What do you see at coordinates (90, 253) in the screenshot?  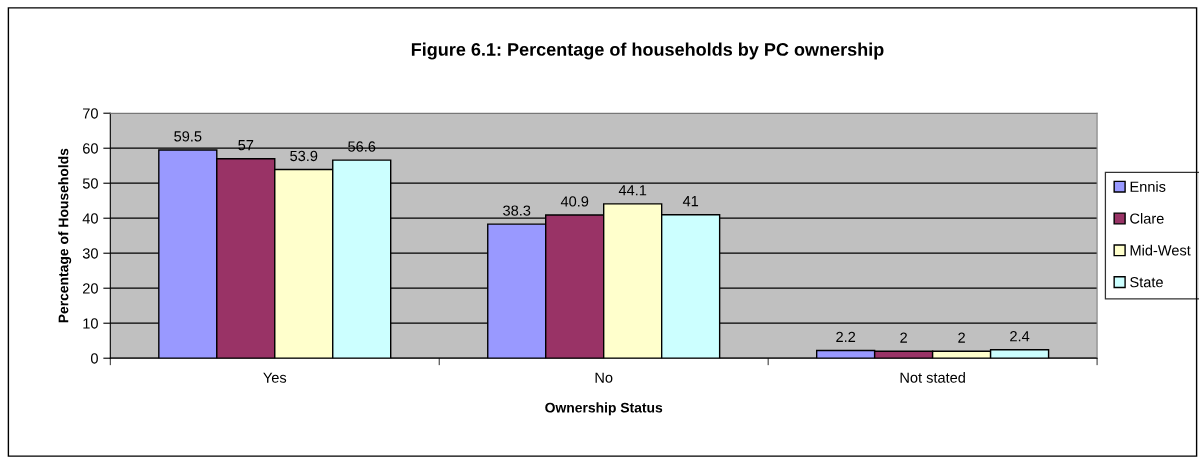 I see `y-tick-label: 30` at bounding box center [90, 253].